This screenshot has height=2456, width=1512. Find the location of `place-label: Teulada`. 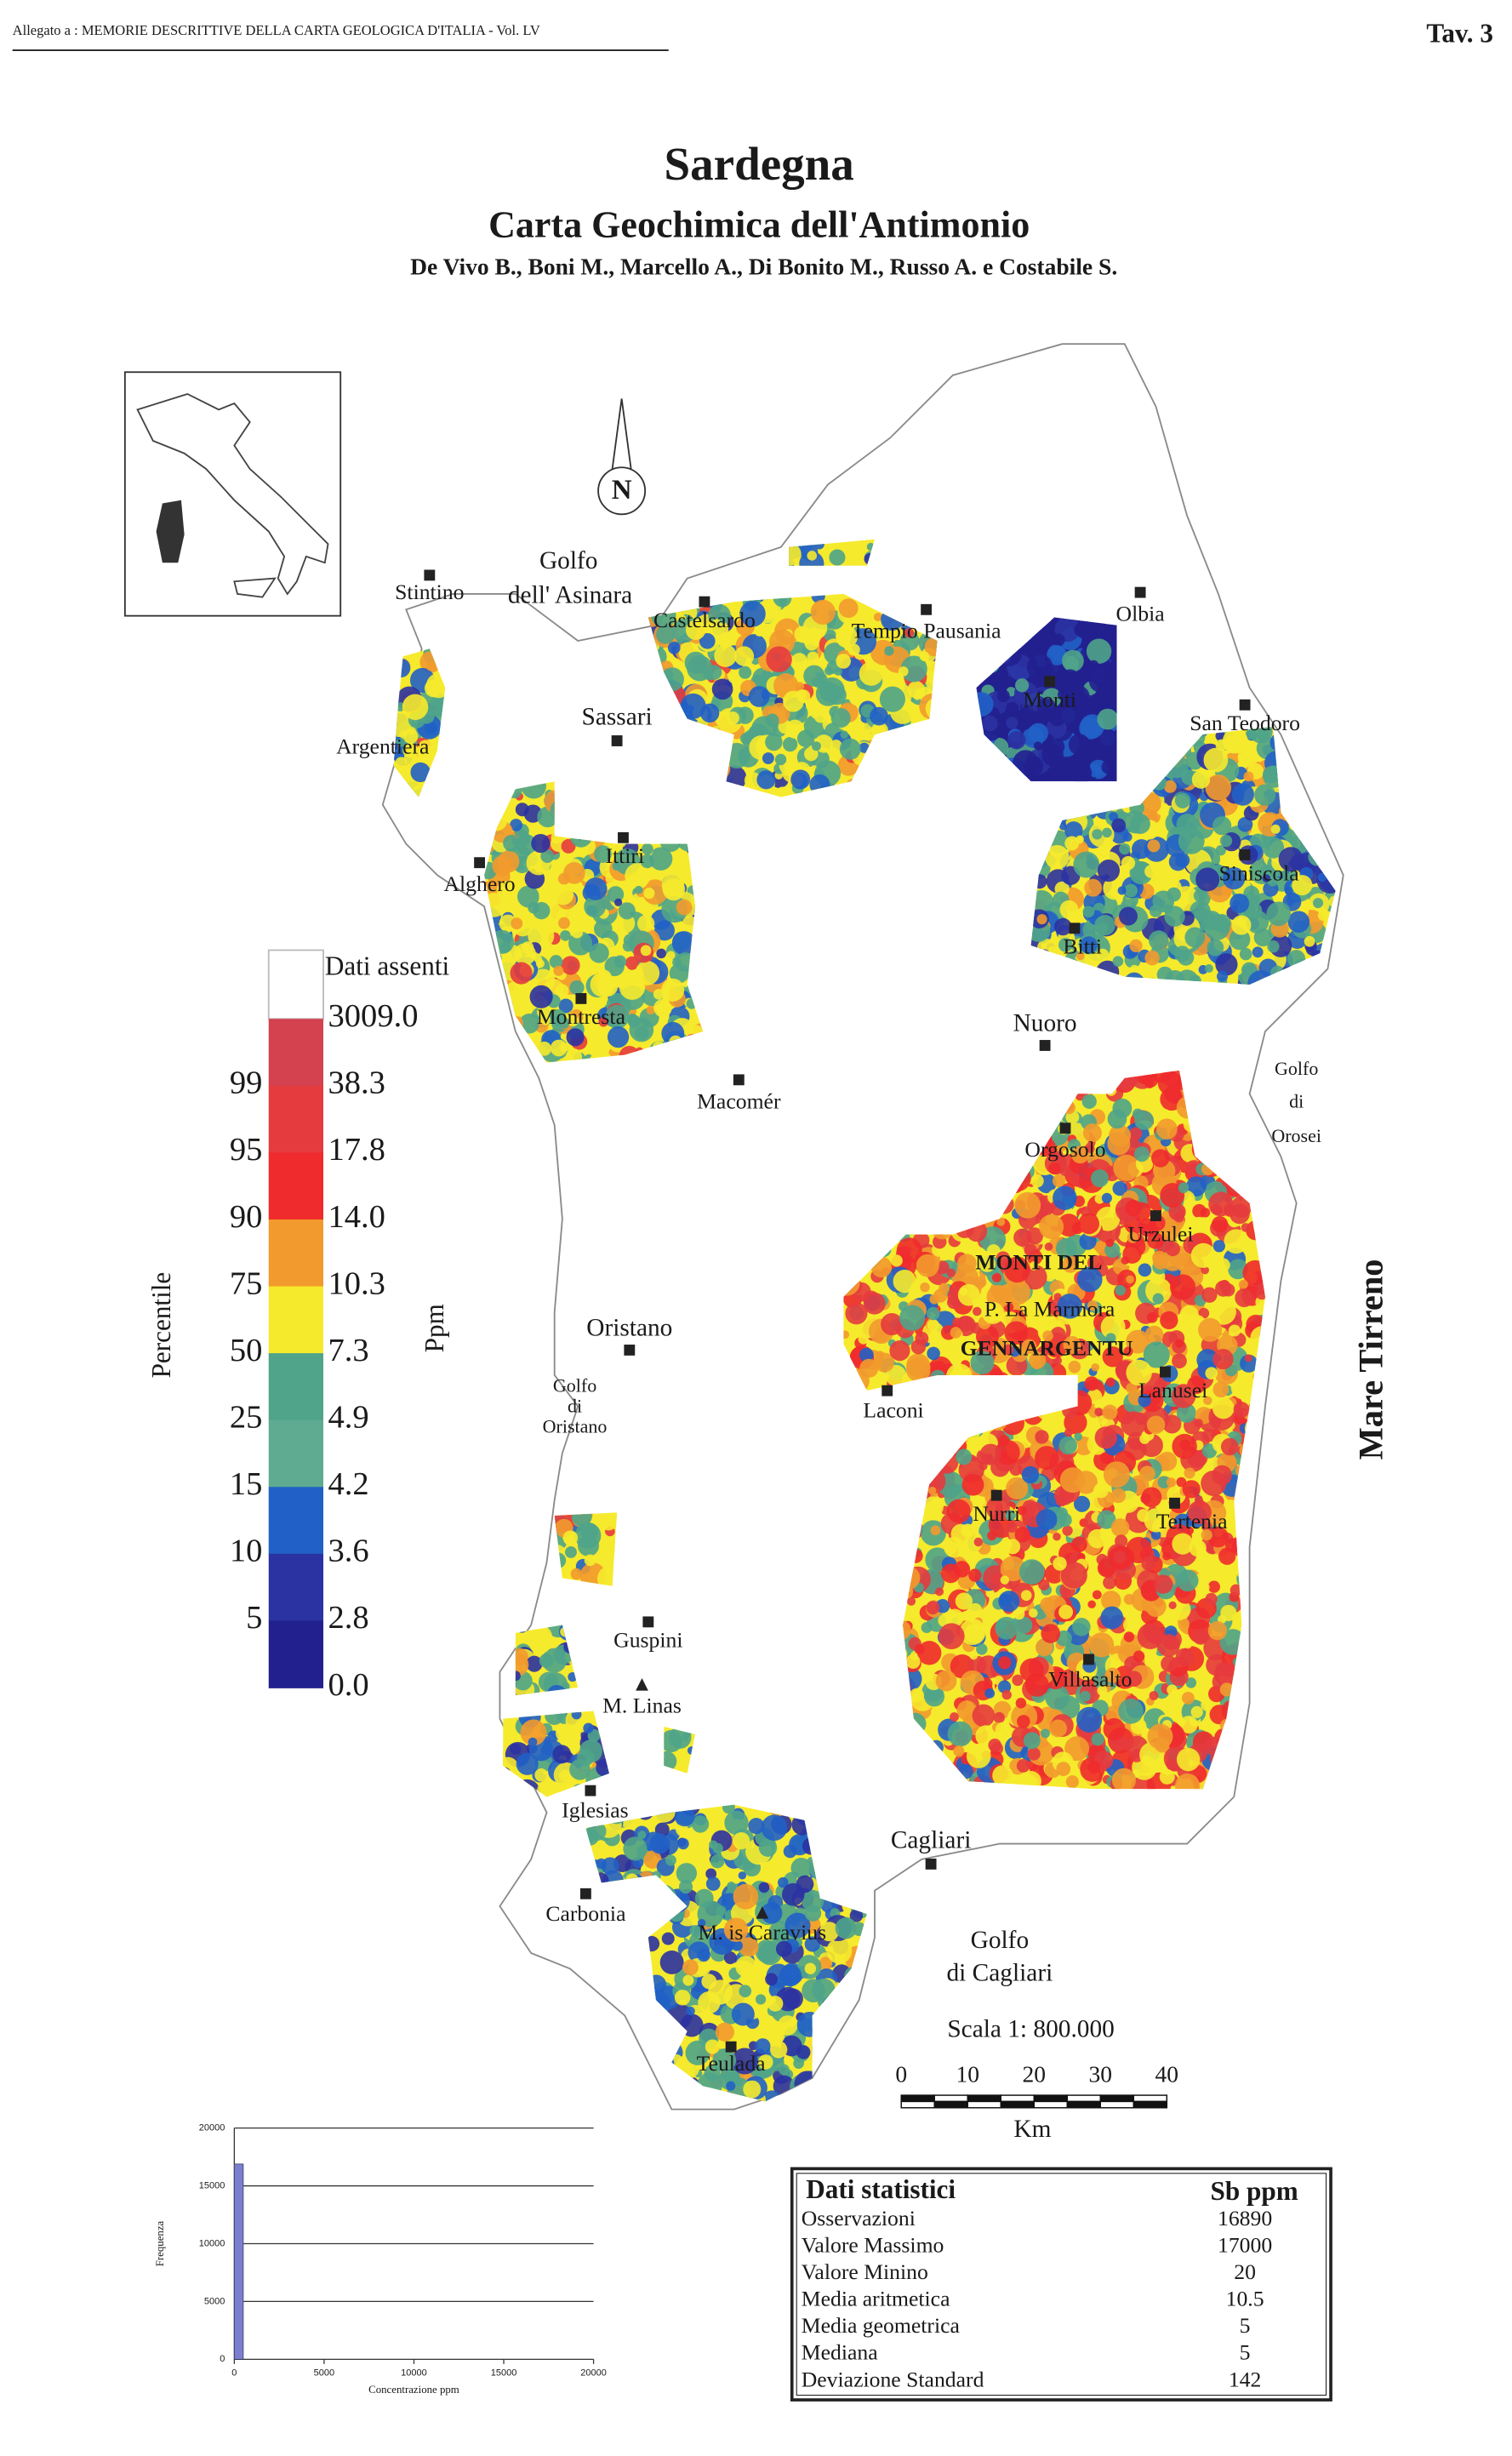

place-label: Teulada is located at coordinates (732, 2063).